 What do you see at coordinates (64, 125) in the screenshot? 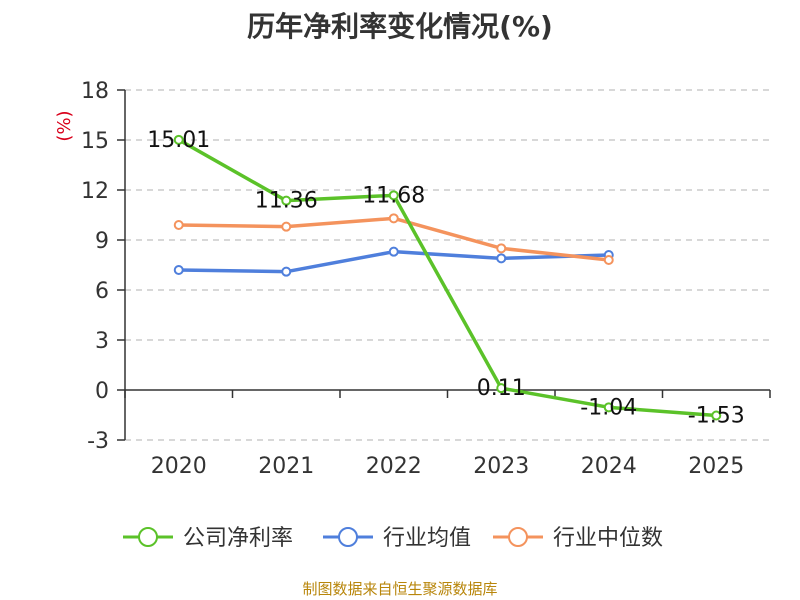
I see `y-axis-label: (%)` at bounding box center [64, 125].